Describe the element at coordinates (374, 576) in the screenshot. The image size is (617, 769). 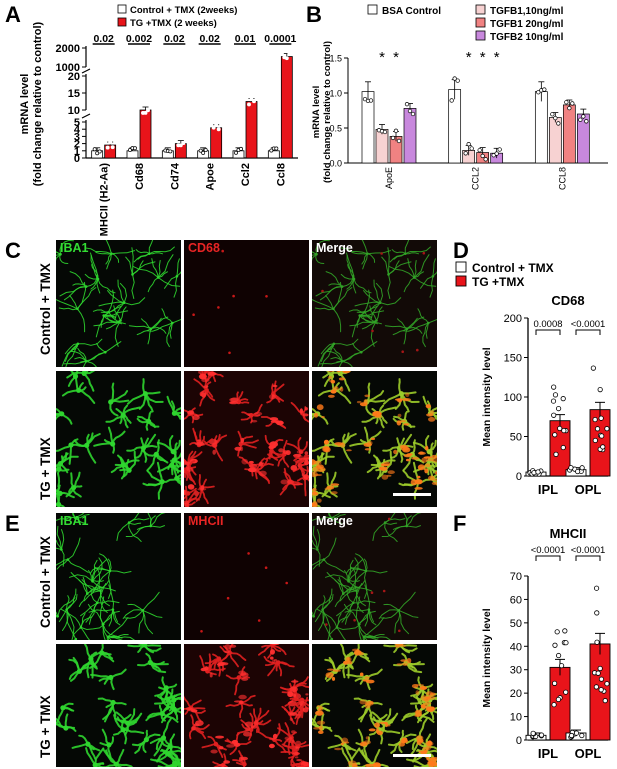
I see `micrograph-e-merge-control` at that location.